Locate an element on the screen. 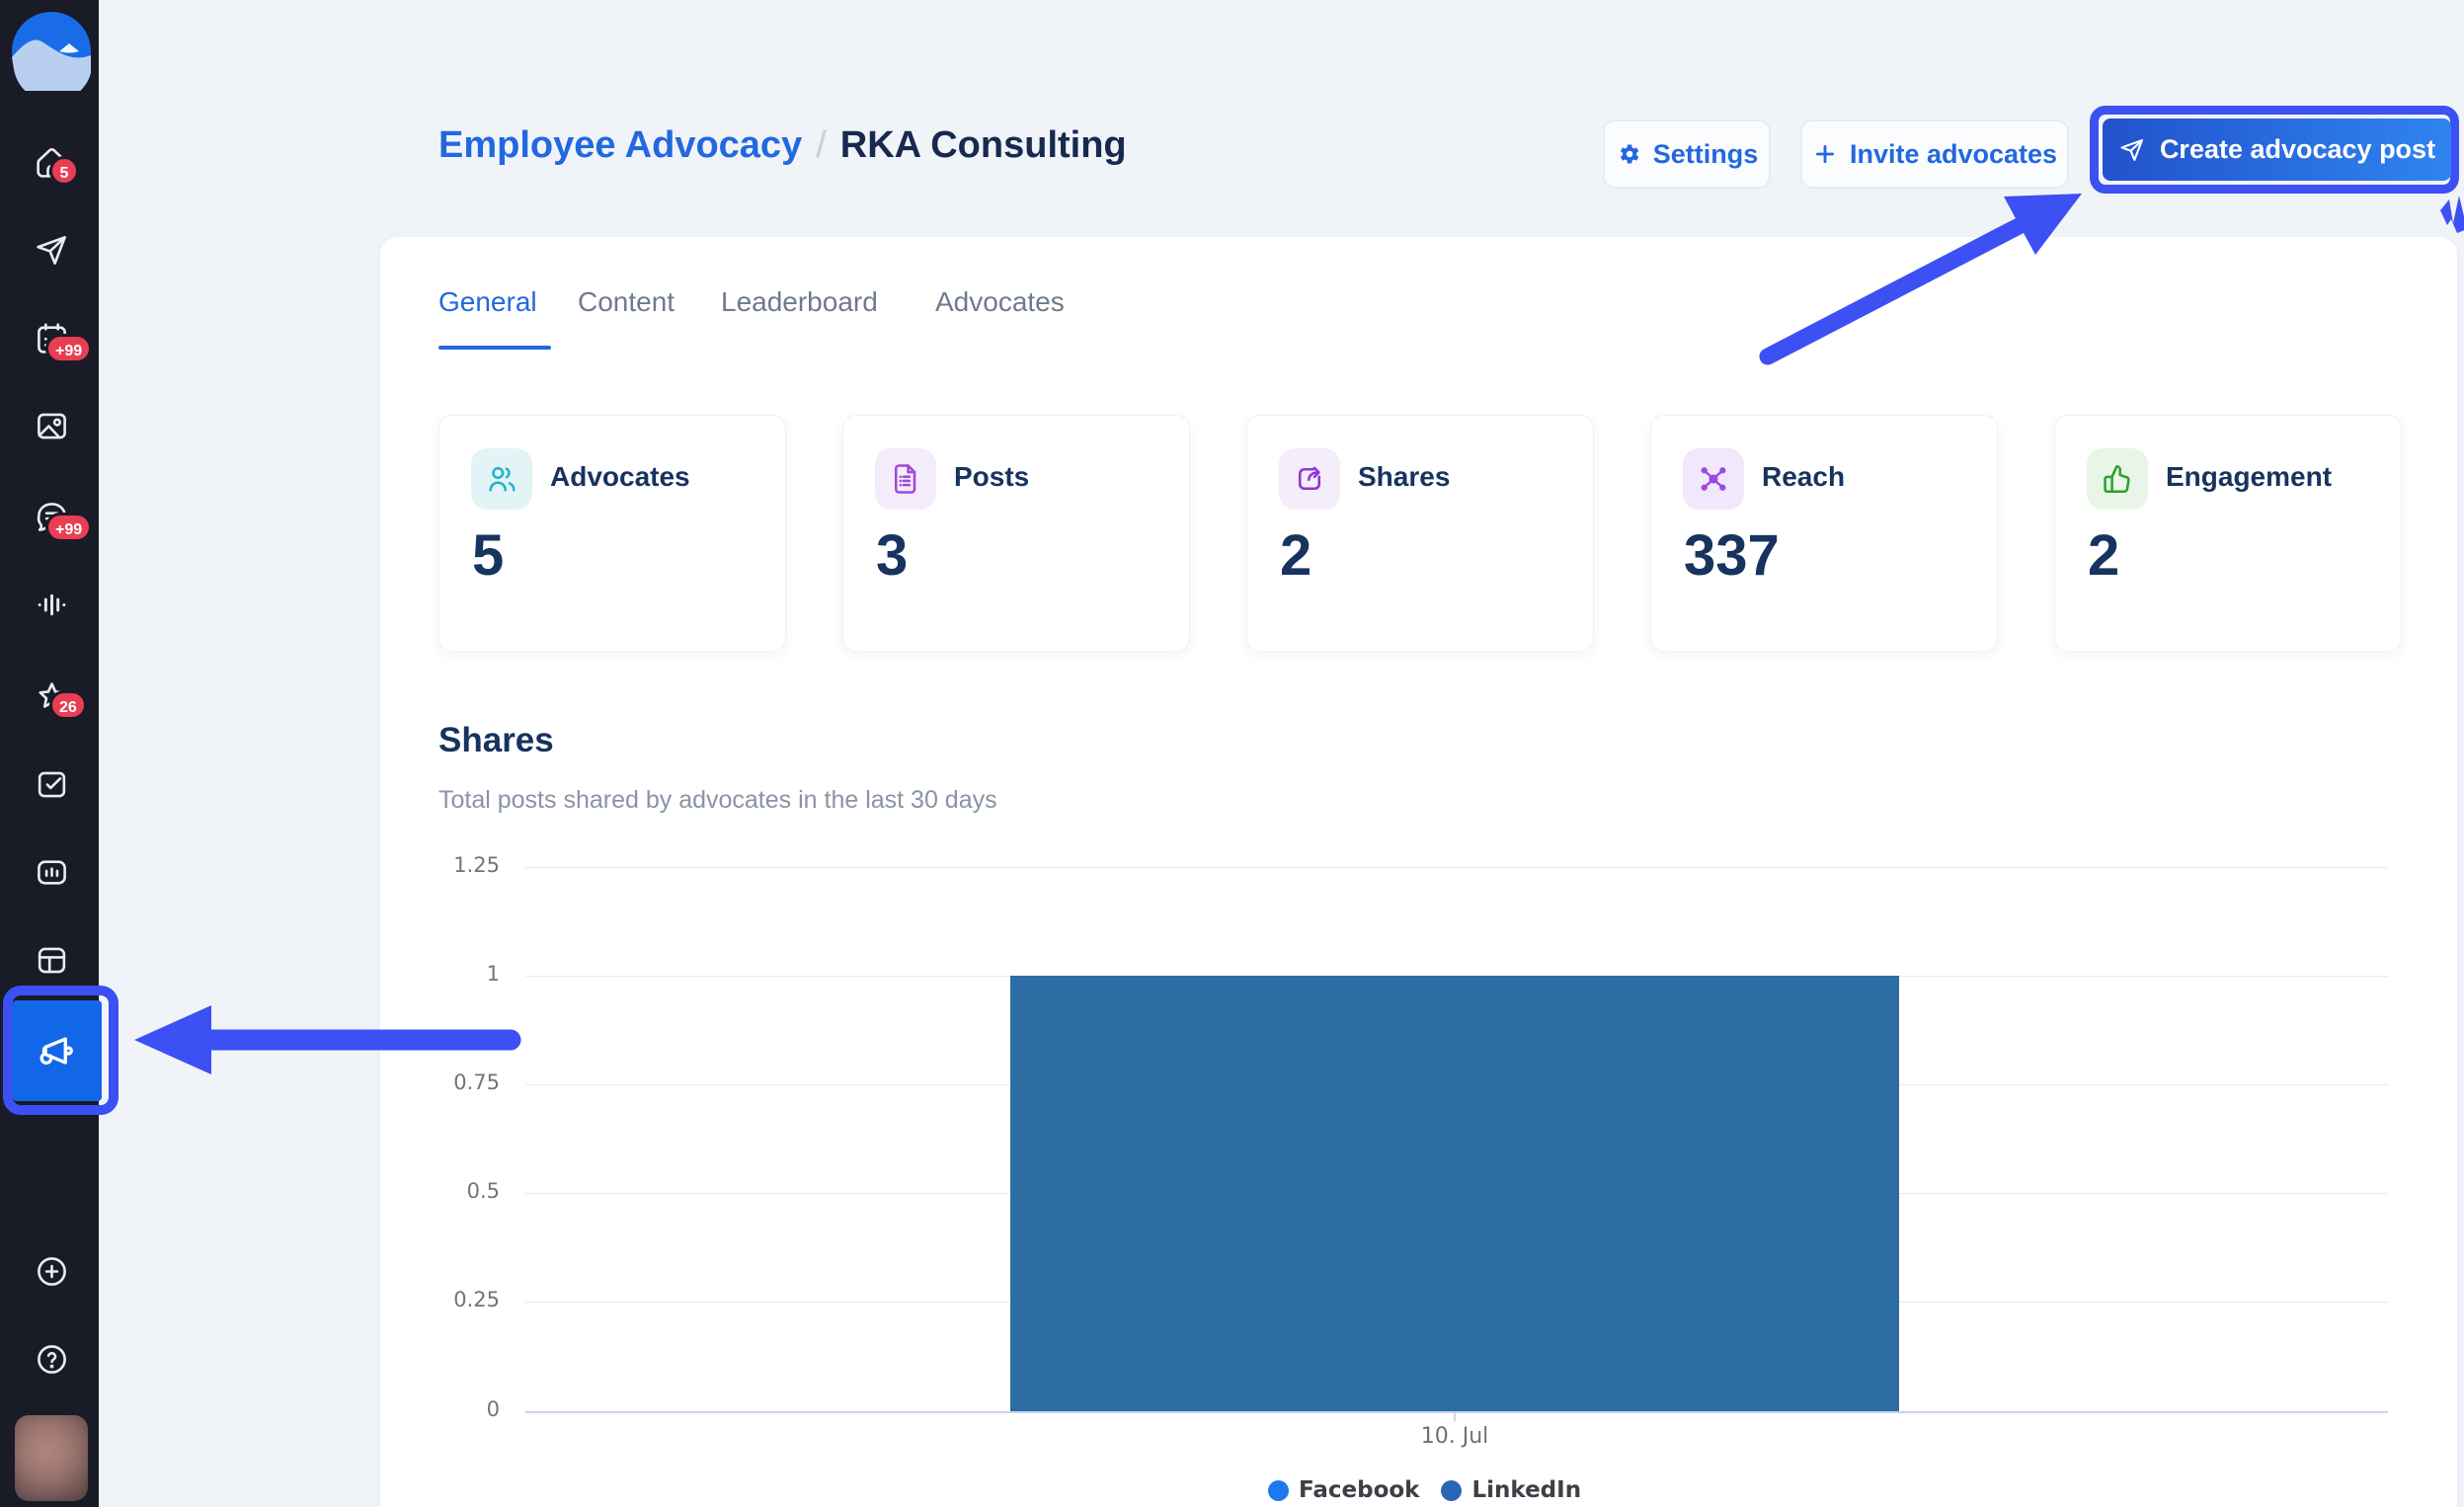  gear-icon is located at coordinates (1629, 154).